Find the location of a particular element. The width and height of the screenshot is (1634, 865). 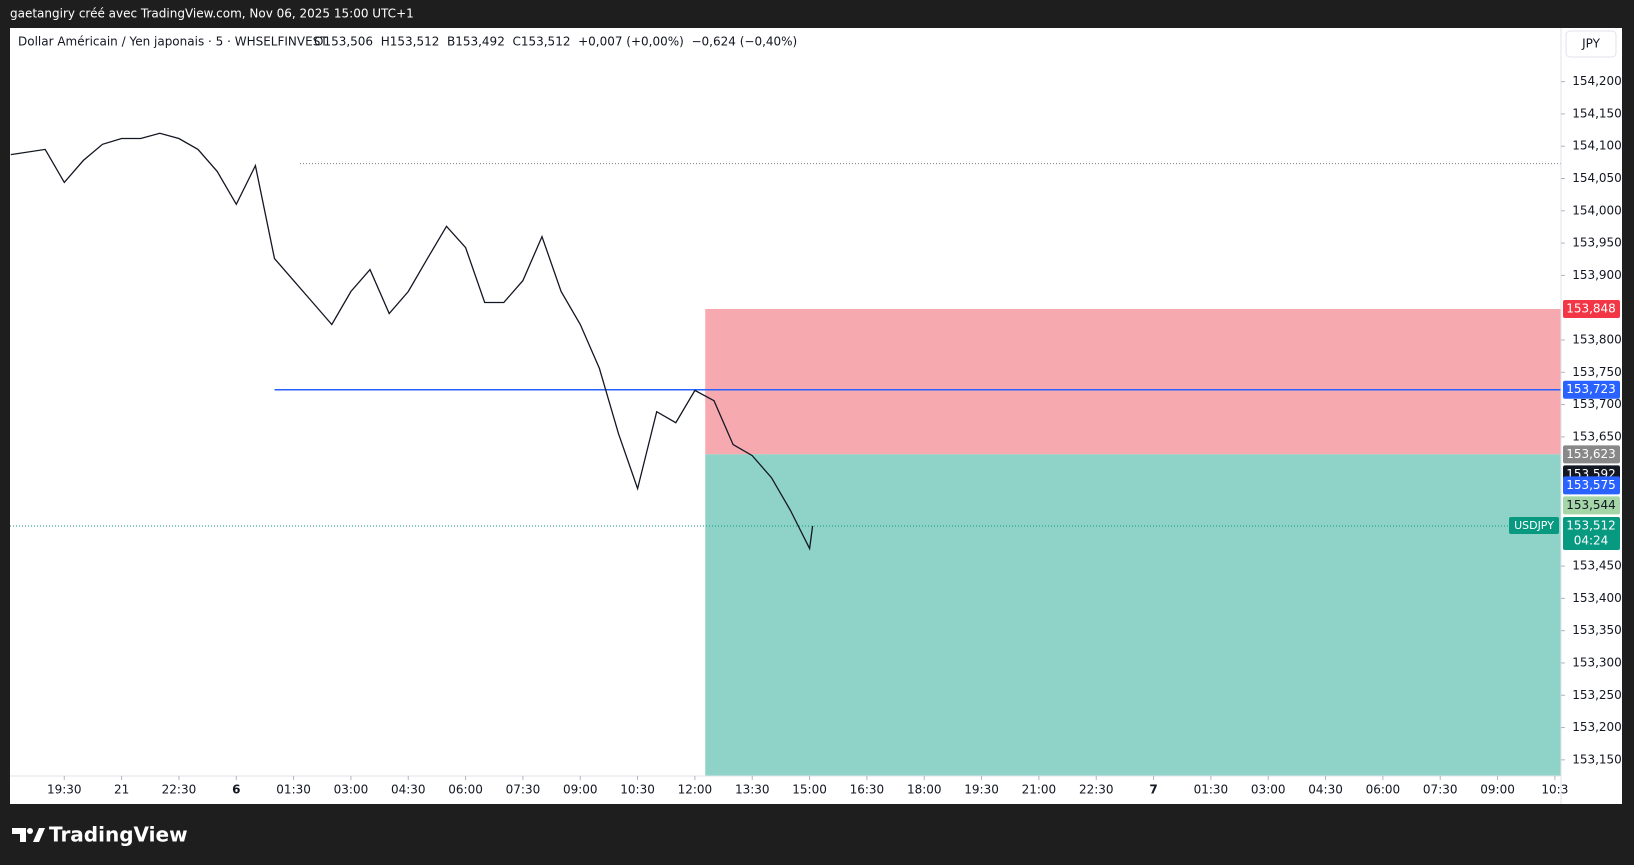

y-tick-label: 153,200 is located at coordinates (1597, 727).